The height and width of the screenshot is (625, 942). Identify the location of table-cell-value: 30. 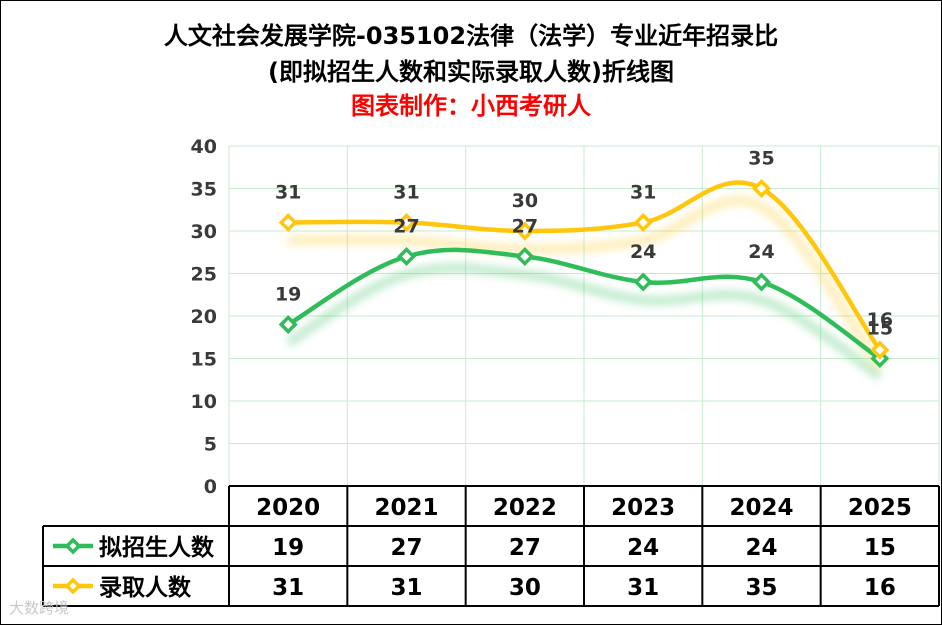
(525, 588).